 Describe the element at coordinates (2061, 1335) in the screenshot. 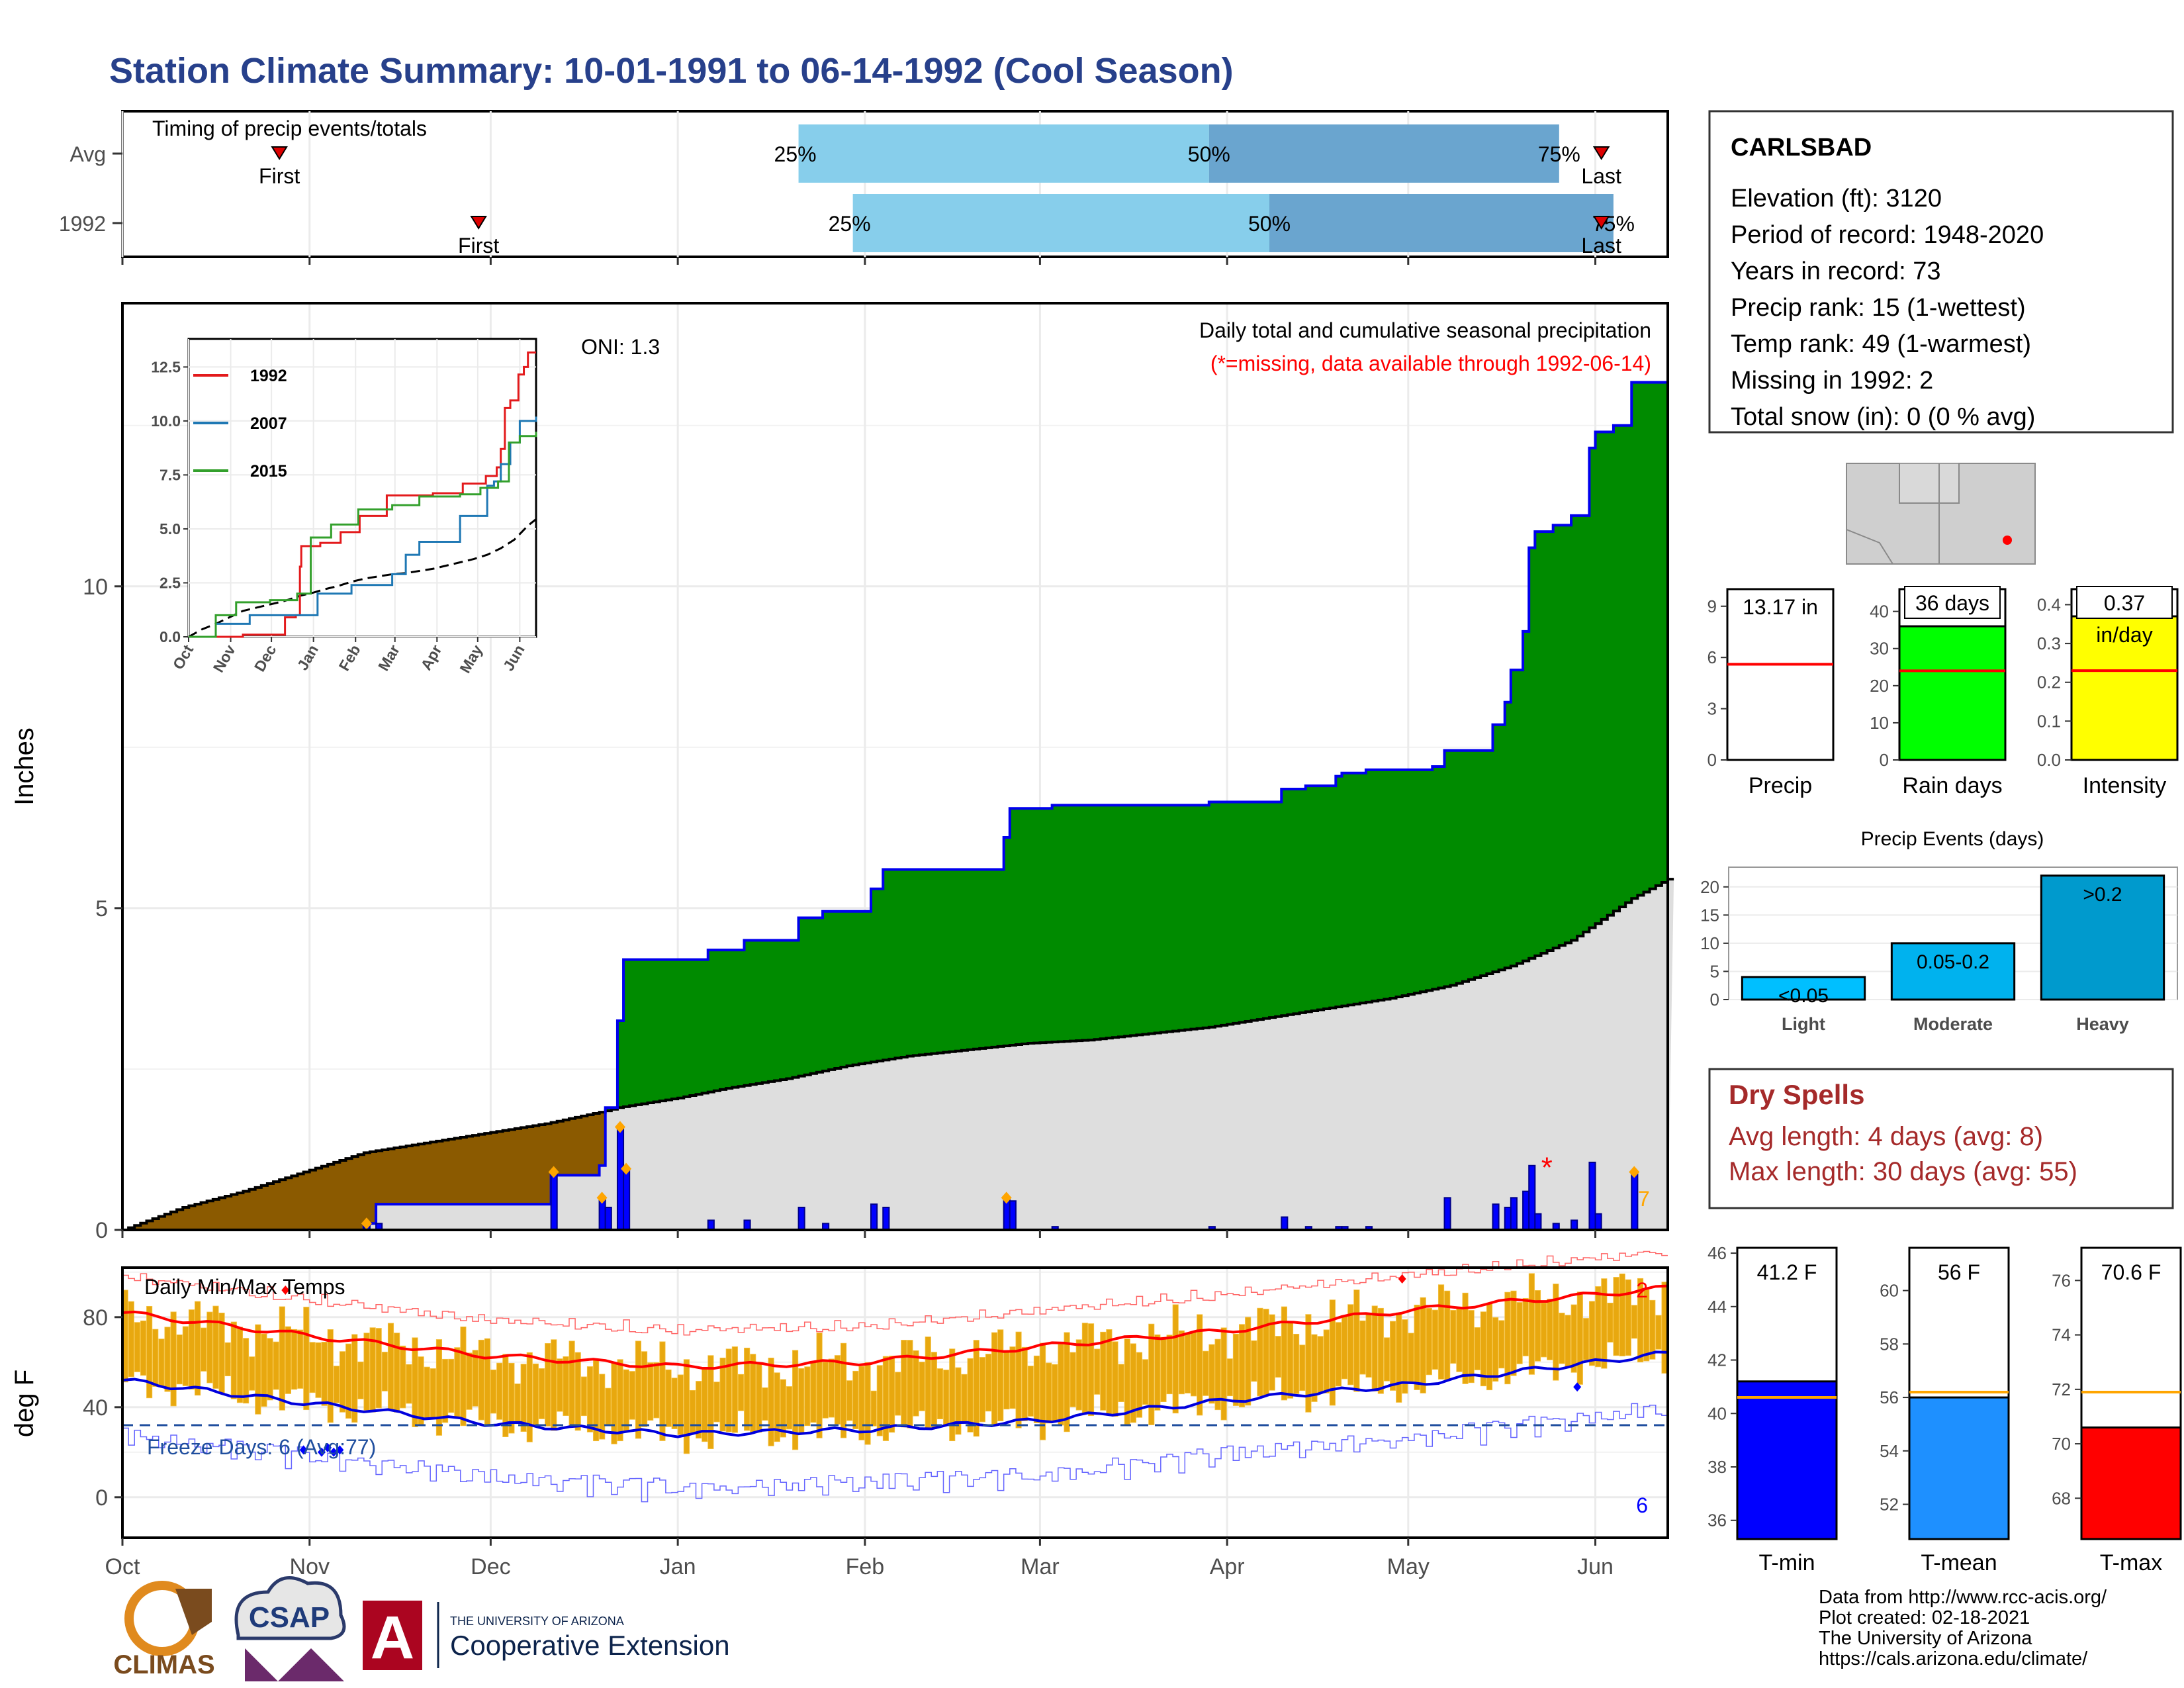

I see `temp-summary-ytick-label: 74` at that location.